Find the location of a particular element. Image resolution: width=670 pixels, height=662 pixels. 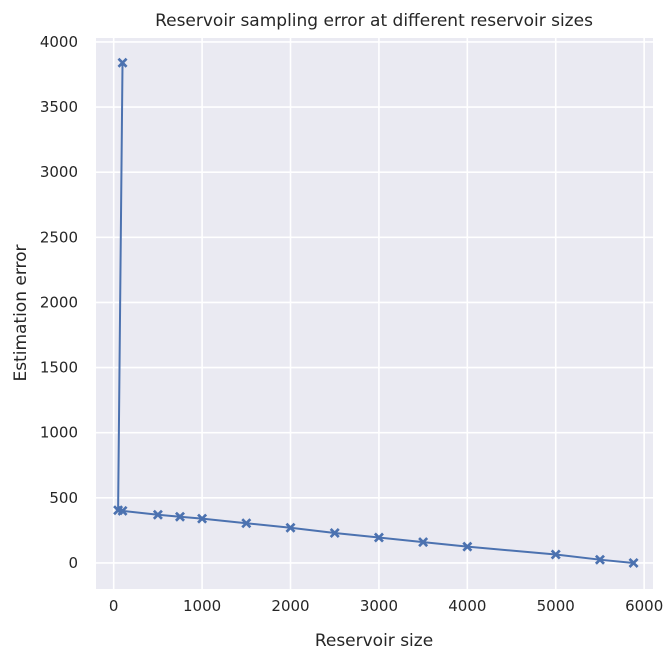

y-tick-label: 2000 is located at coordinates (59, 302).